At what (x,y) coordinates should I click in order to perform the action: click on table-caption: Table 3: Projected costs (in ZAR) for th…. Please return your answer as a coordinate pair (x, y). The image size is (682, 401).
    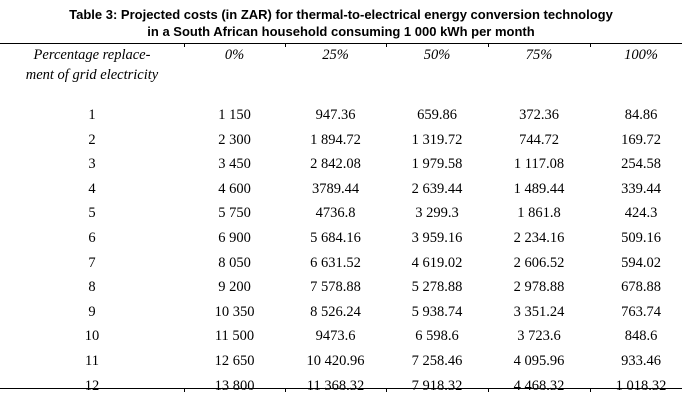
    Looking at the image, I should click on (341, 23).